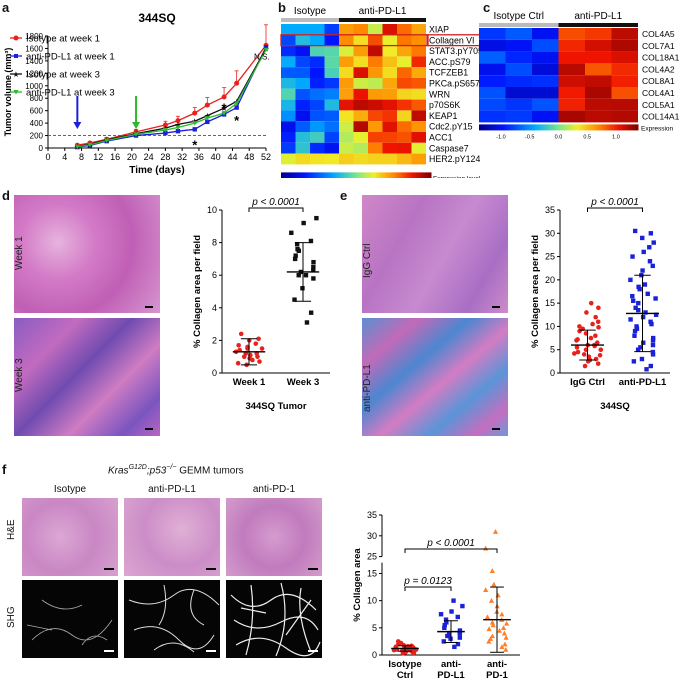 This screenshot has width=683, height=685. I want to click on significance-star: *, so click(237, 120).